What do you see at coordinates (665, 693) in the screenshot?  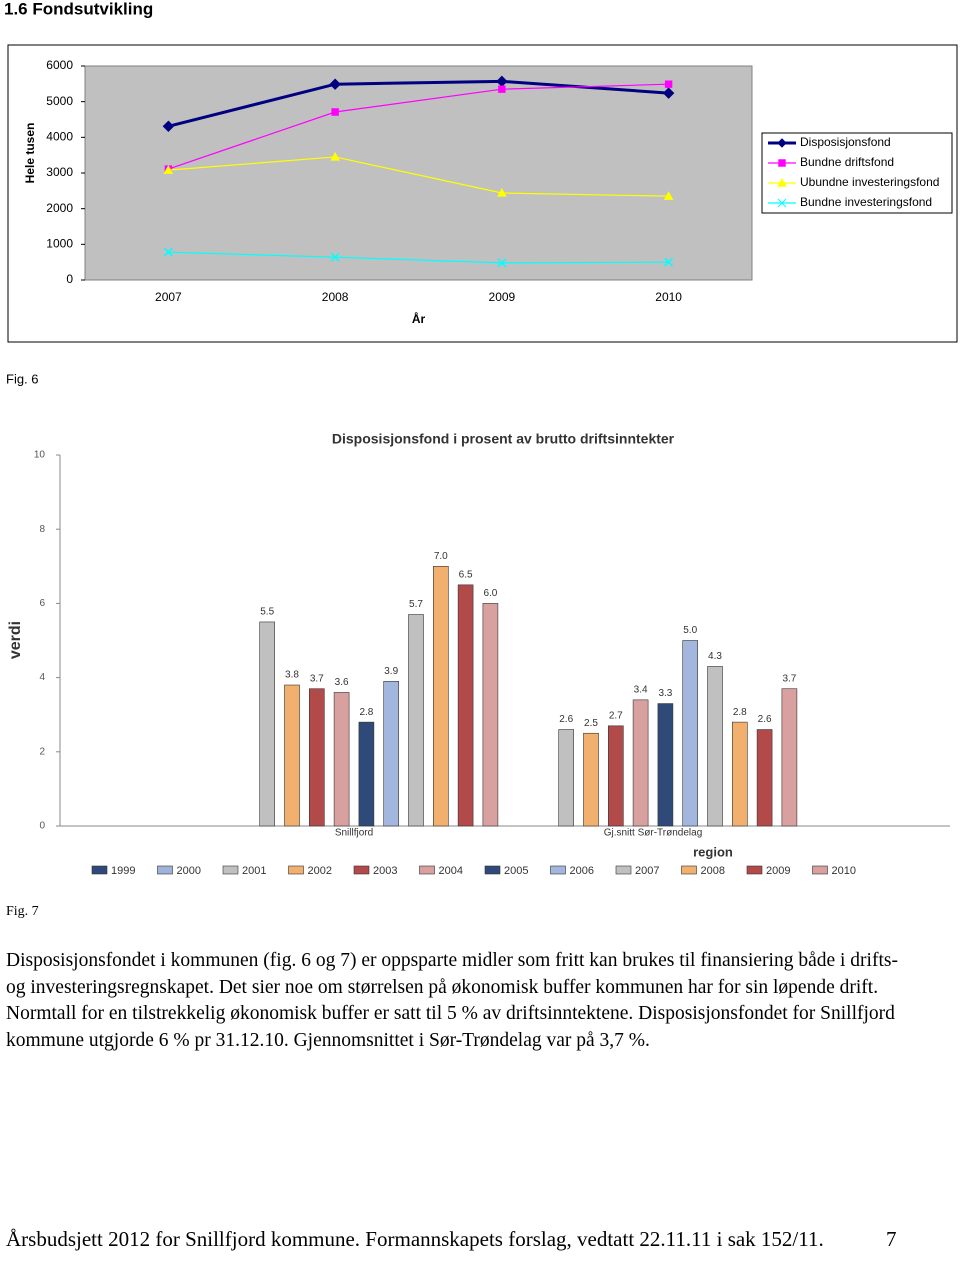 I see `value-label: 3.3` at bounding box center [665, 693].